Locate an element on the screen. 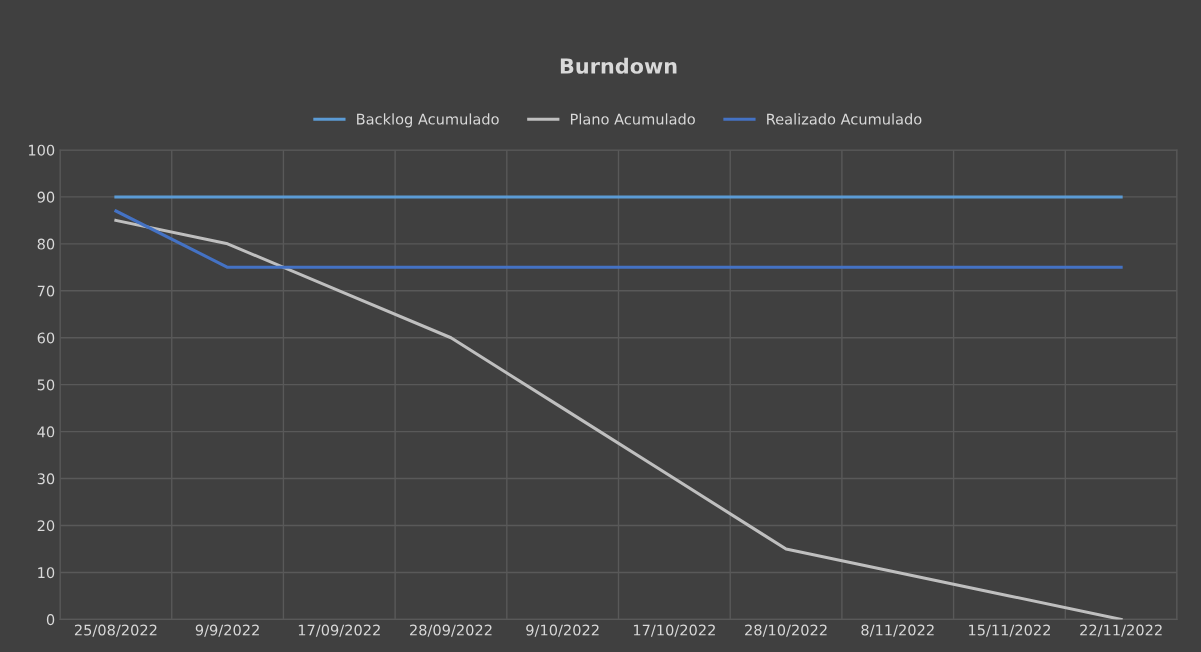 The width and height of the screenshot is (1201, 652). x-tick-label: 17/10/2022 is located at coordinates (674, 630).